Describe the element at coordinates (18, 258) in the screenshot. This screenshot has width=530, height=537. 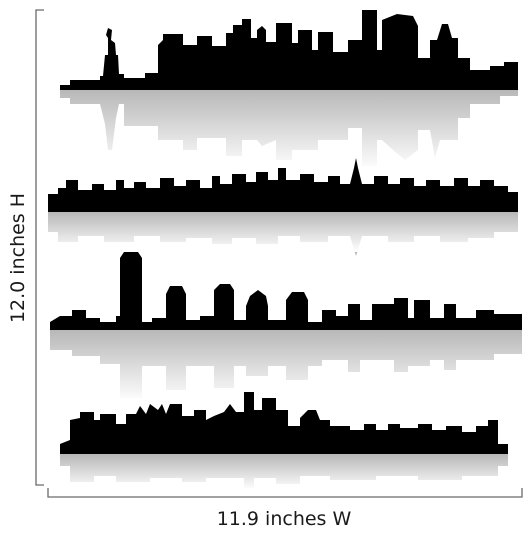
I see `height-dimension-label: 12.0 inches H` at that location.